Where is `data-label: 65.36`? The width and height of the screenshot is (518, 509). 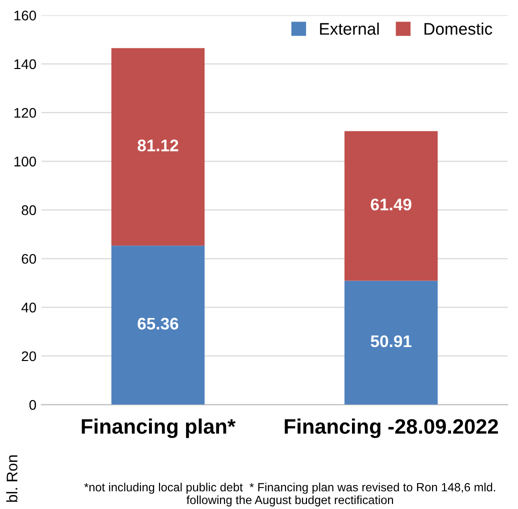 data-label: 65.36 is located at coordinates (158, 324).